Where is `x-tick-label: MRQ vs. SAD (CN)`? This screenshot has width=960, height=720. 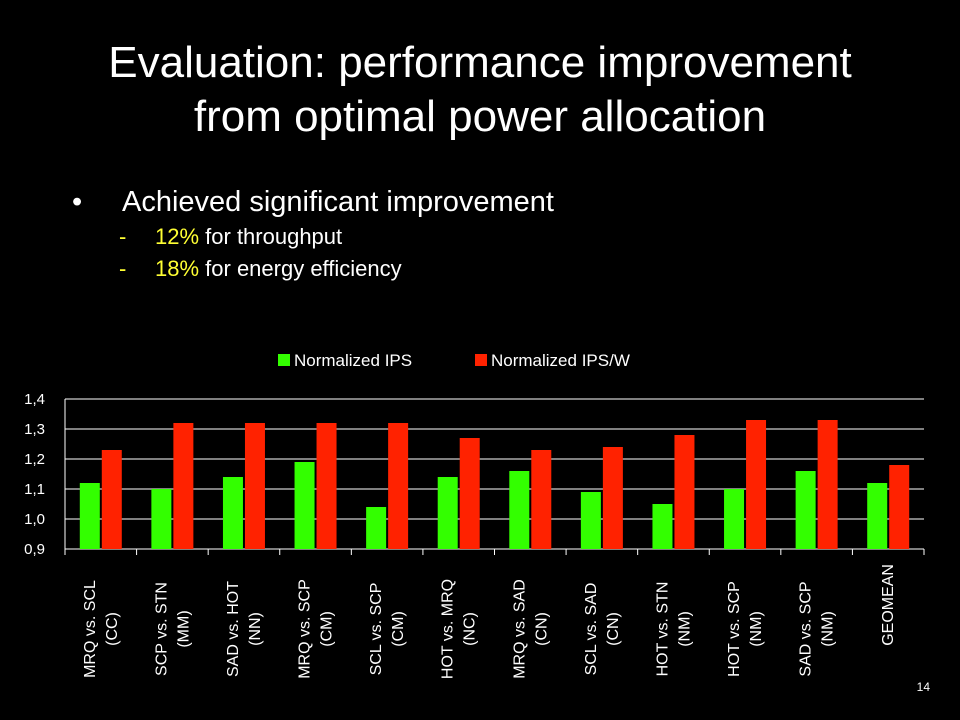 x-tick-label: MRQ vs. SAD (CN) is located at coordinates (530, 629).